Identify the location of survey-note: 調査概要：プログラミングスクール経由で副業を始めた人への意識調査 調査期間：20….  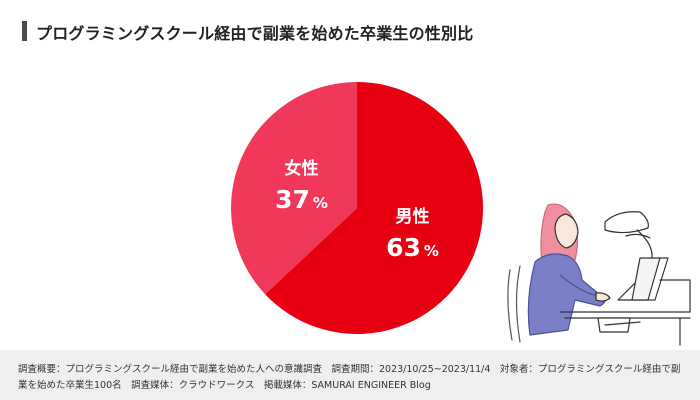
(349, 377).